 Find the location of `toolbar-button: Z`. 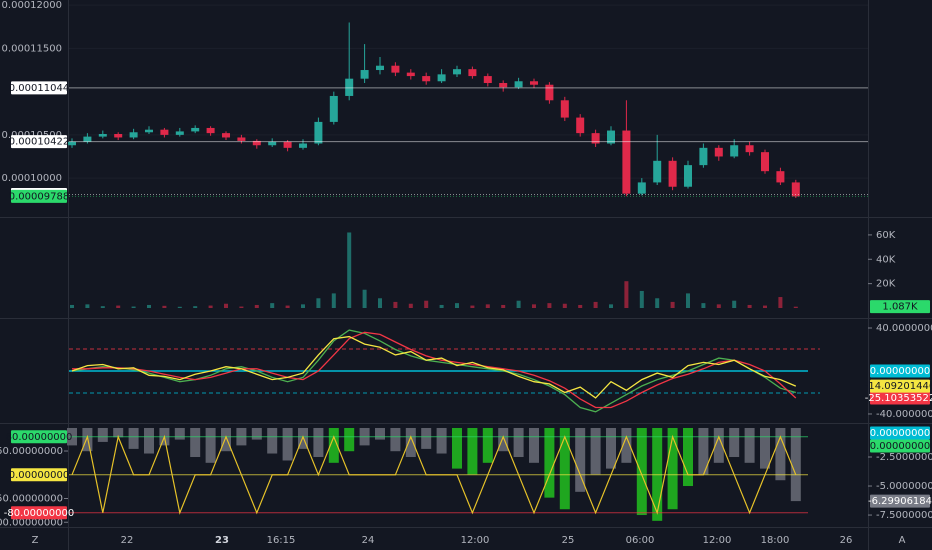

toolbar-button: Z is located at coordinates (35, 540).